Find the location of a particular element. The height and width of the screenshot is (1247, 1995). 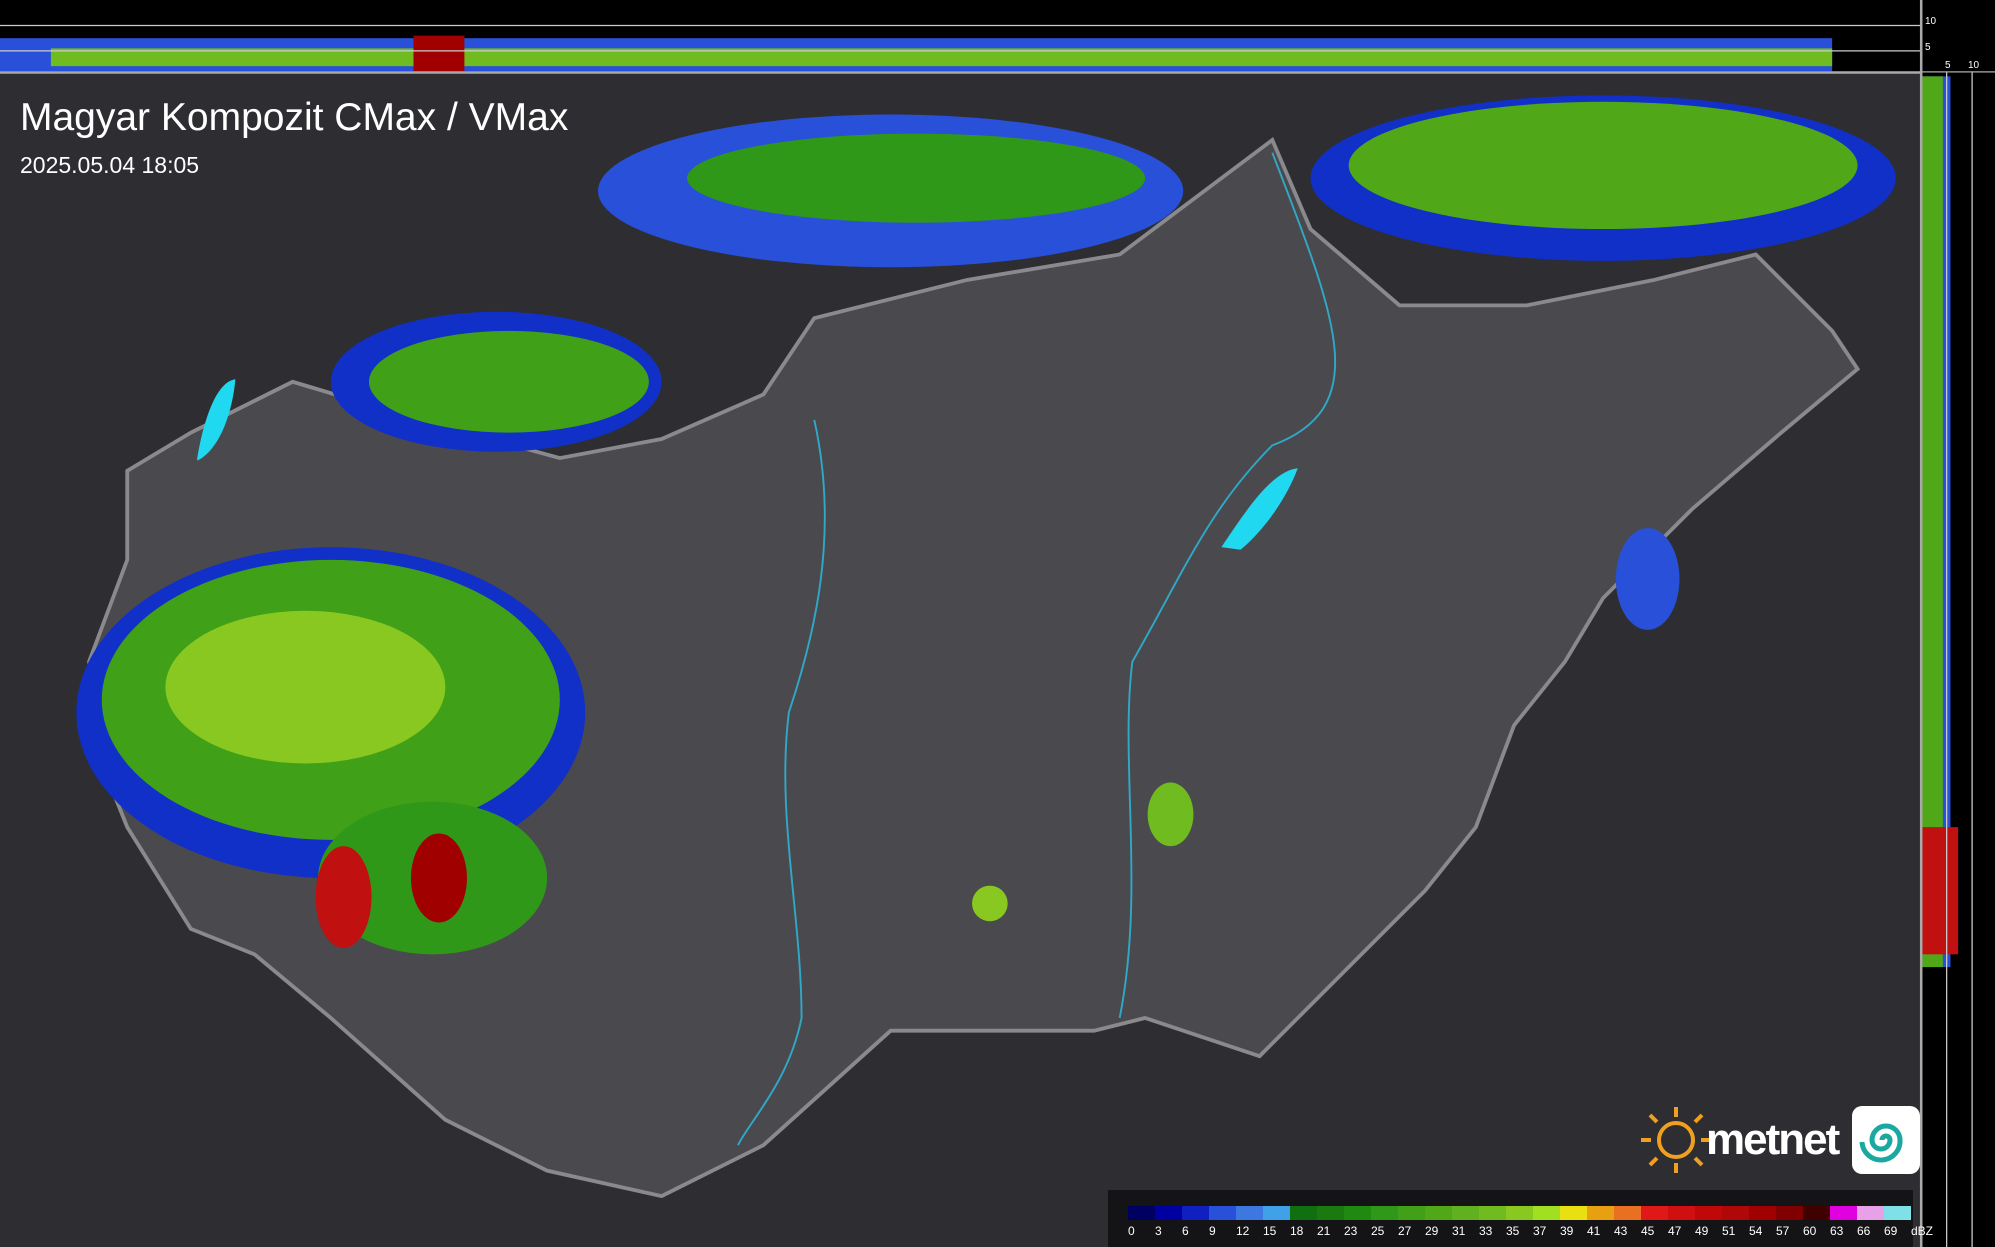

legend-label: 35 is located at coordinates (1513, 1231).